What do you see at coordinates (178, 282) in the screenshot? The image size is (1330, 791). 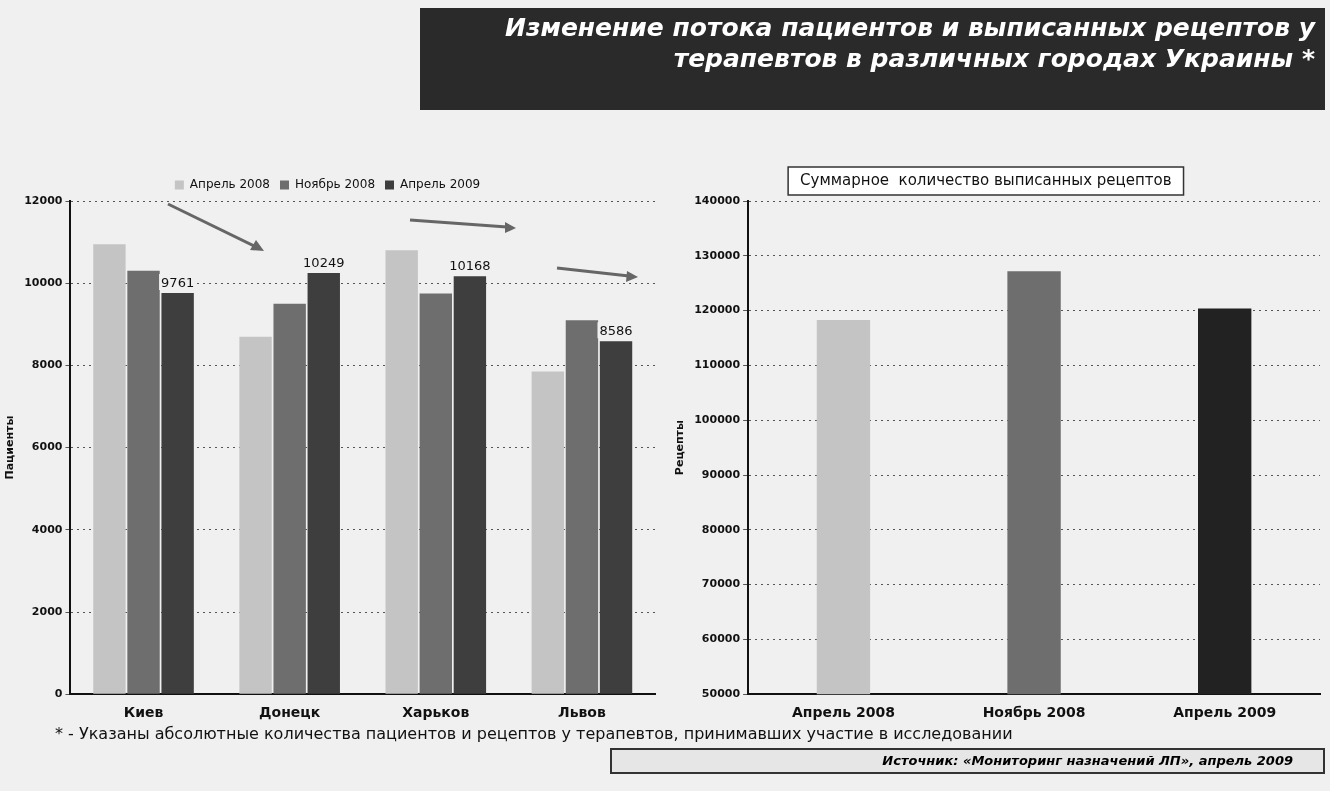 I see `data-label: 9761` at bounding box center [178, 282].